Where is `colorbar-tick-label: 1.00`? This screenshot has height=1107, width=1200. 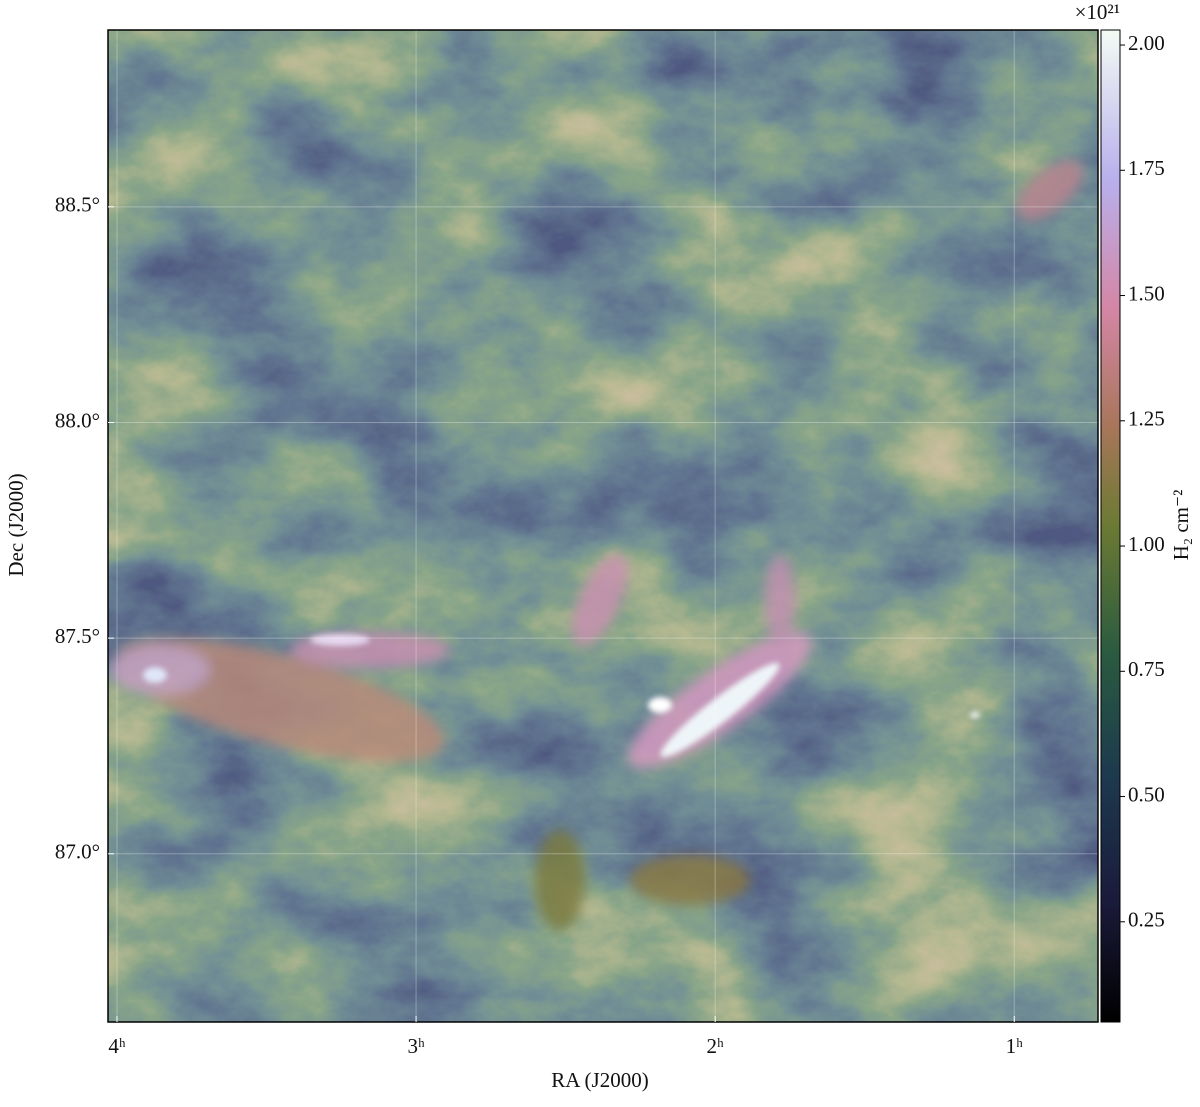 colorbar-tick-label: 1.00 is located at coordinates (1146, 544).